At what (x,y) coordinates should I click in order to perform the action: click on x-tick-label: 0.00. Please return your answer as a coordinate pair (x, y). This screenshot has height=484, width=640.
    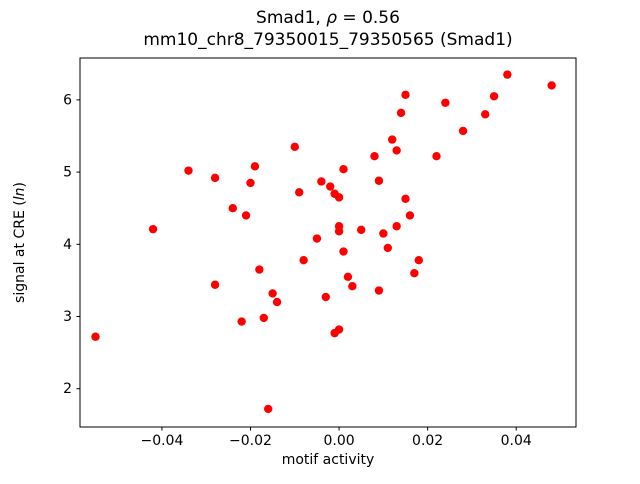
    Looking at the image, I should click on (338, 441).